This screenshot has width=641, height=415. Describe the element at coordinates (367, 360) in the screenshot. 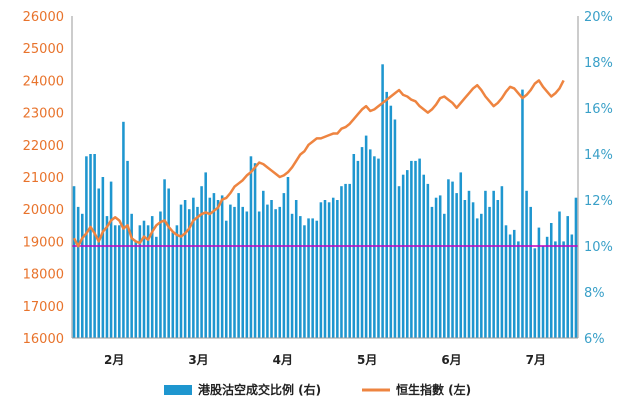

I see `x-tick-label: 5月` at that location.